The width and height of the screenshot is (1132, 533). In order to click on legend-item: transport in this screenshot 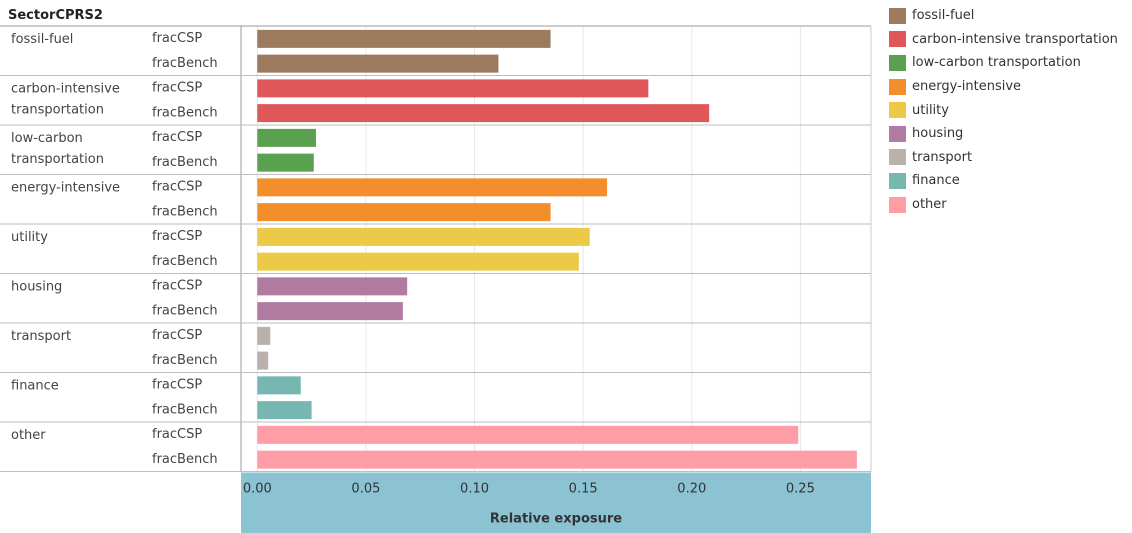, I will do `click(1003, 158)`.